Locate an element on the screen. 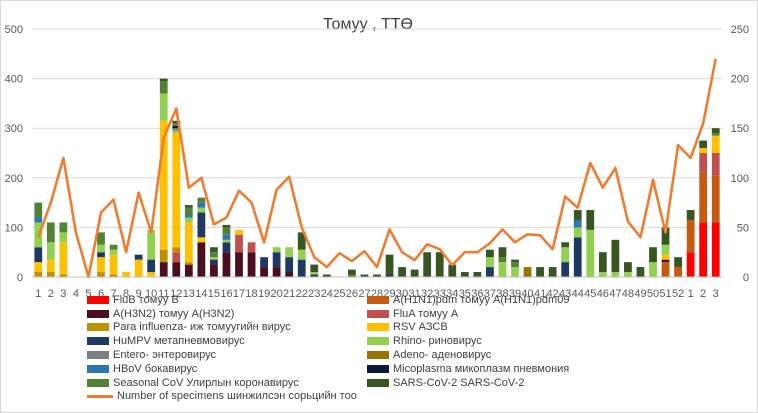 Image resolution: width=758 pixels, height=413 pixels. legend-item: Micoplasma микоплазм пневмония is located at coordinates (507, 369).